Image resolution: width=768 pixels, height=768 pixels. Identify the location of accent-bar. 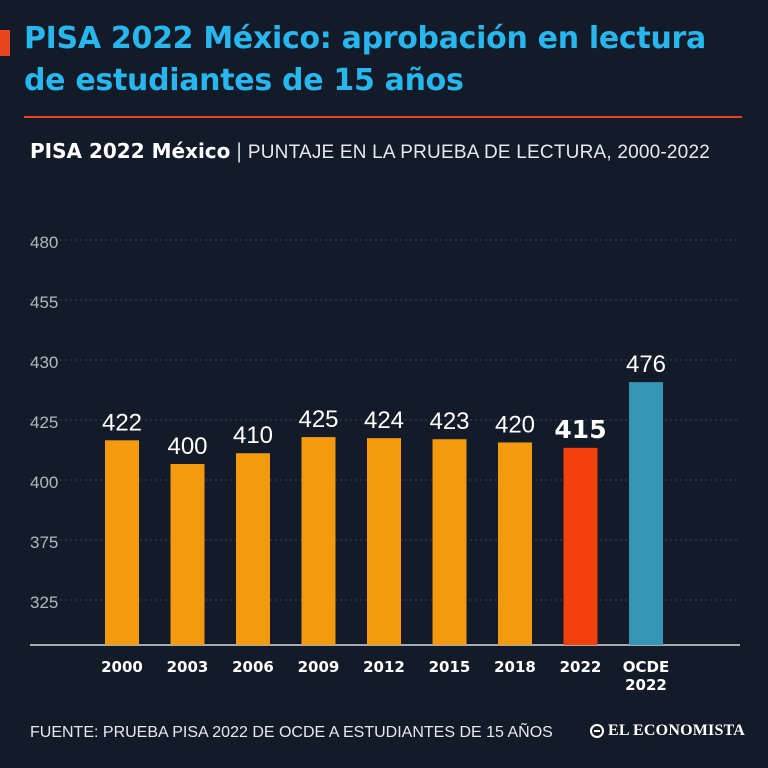
(5, 43).